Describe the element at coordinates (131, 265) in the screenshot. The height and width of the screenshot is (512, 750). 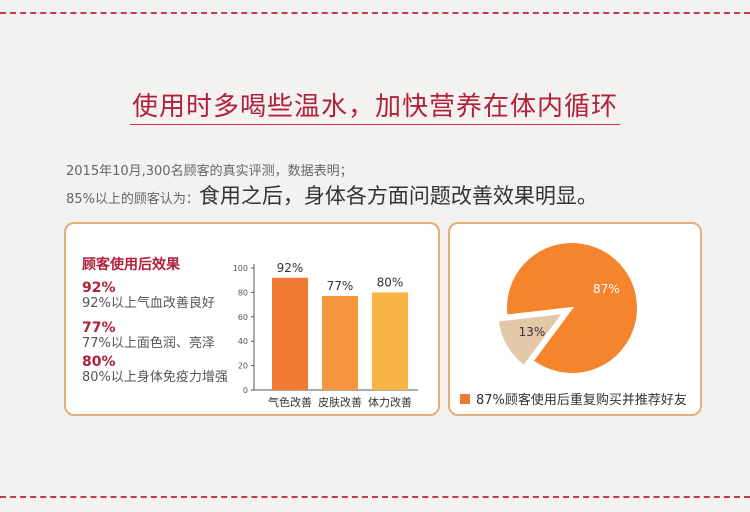
I see `effects-title: 顾客使用后效果` at that location.